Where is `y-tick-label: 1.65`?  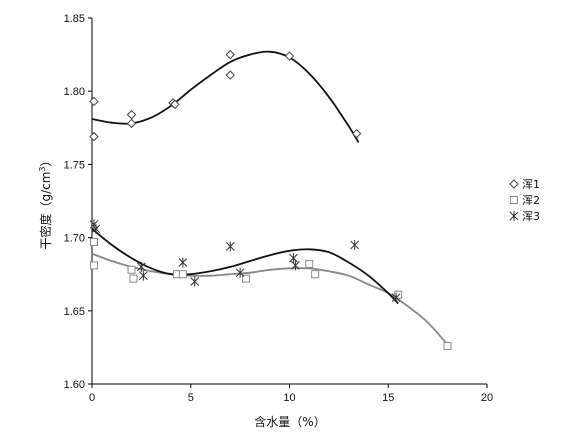
y-tick-label: 1.65 is located at coordinates (74, 312).